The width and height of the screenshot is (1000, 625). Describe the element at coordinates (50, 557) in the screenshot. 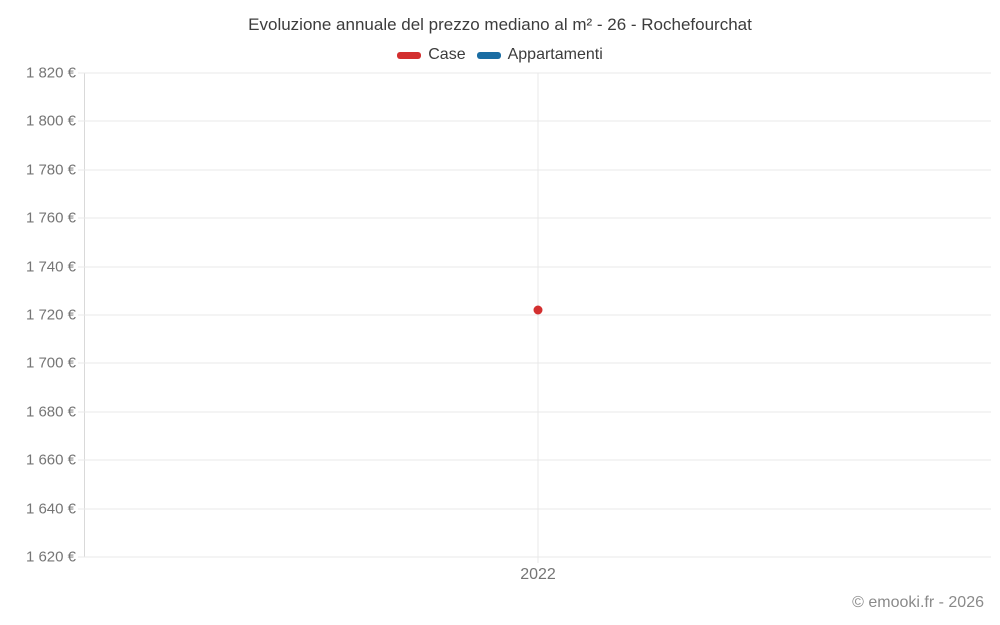

I see `y-tick-label: 1 620 €` at that location.